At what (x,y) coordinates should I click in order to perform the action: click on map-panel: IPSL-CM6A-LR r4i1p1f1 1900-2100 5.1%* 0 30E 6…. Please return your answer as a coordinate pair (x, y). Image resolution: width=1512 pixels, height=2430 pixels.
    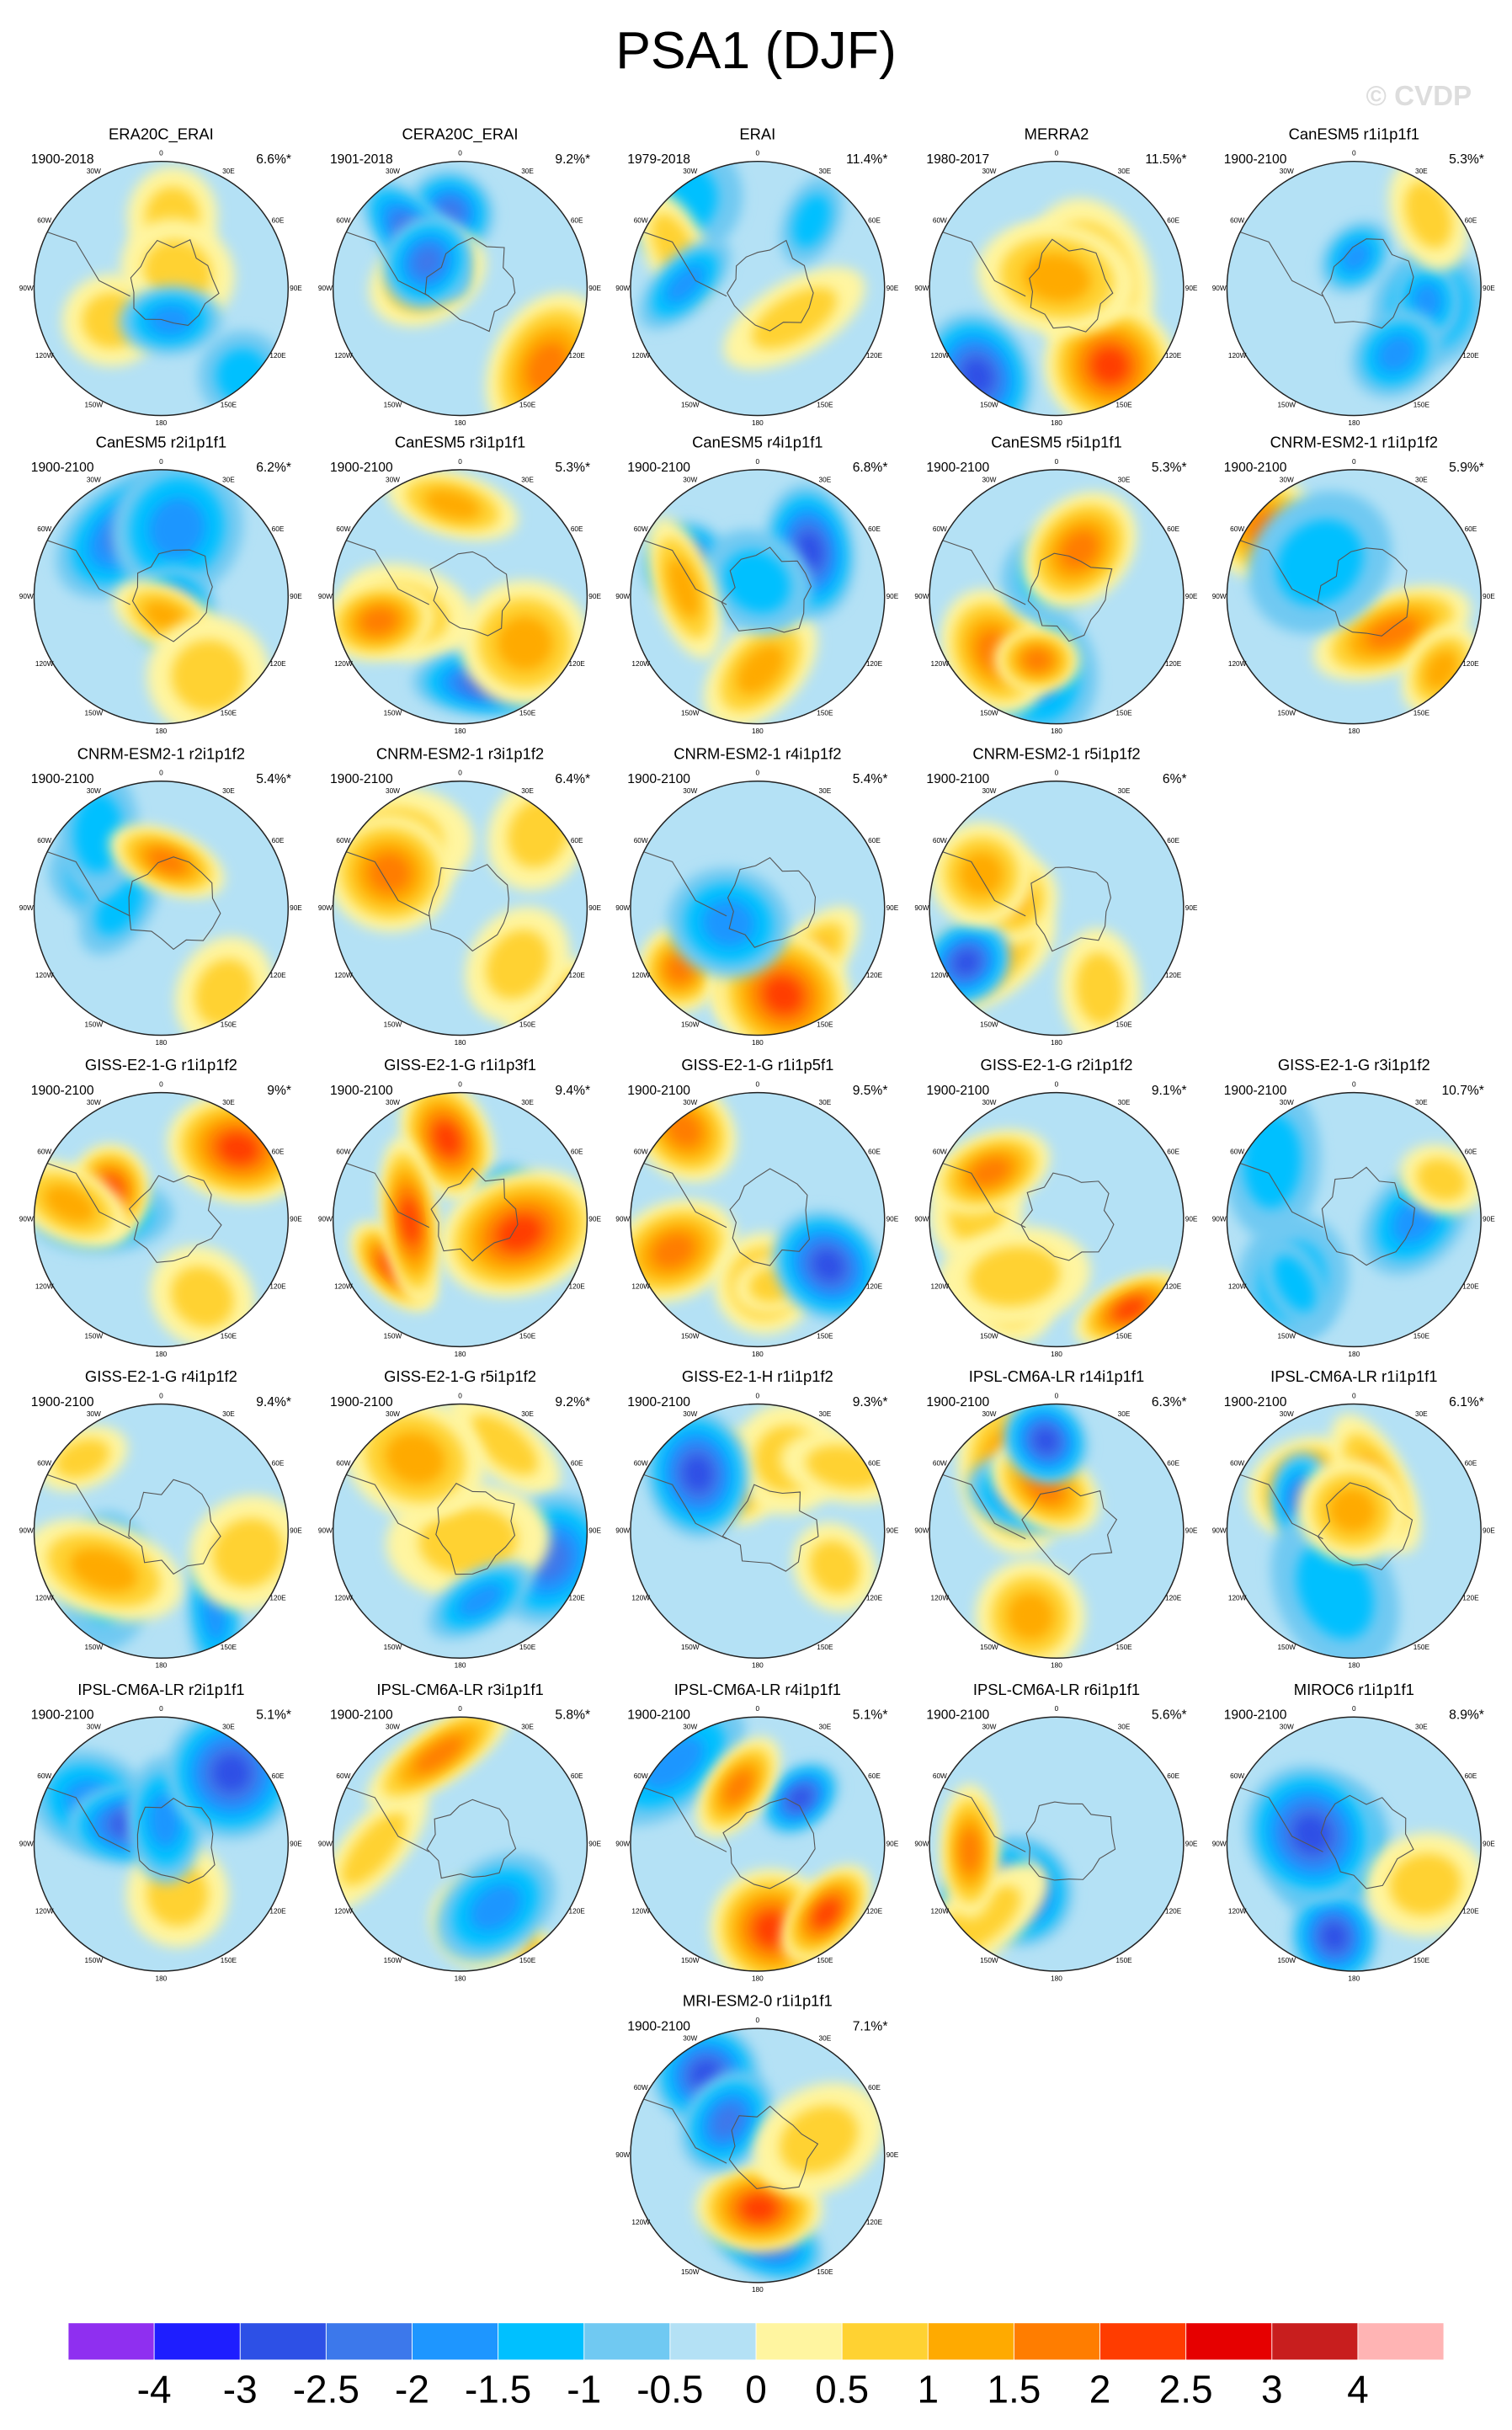
    Looking at the image, I should click on (757, 1832).